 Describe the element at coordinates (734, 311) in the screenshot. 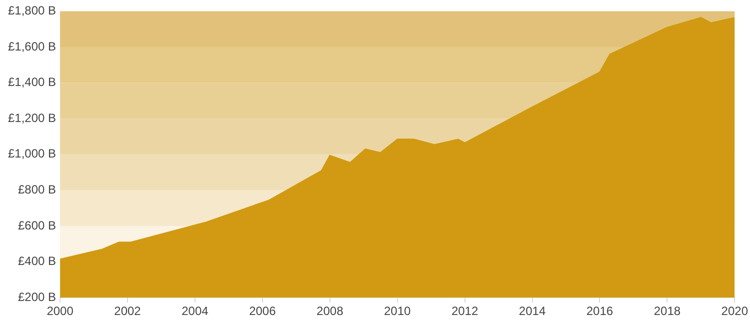

I see `x-tick-label: 2020` at that location.